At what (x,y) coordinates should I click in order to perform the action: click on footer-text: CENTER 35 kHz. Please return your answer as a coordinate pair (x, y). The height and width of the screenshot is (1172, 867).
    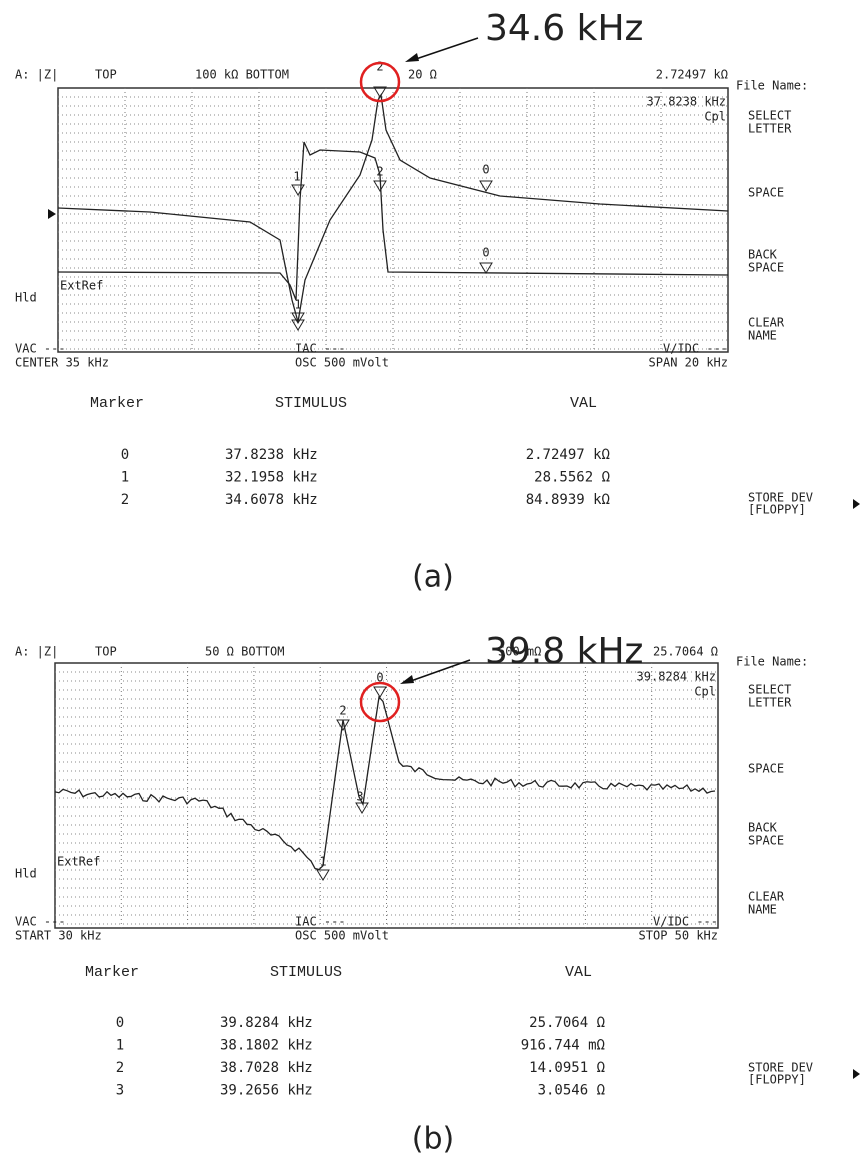
    Looking at the image, I should click on (62, 363).